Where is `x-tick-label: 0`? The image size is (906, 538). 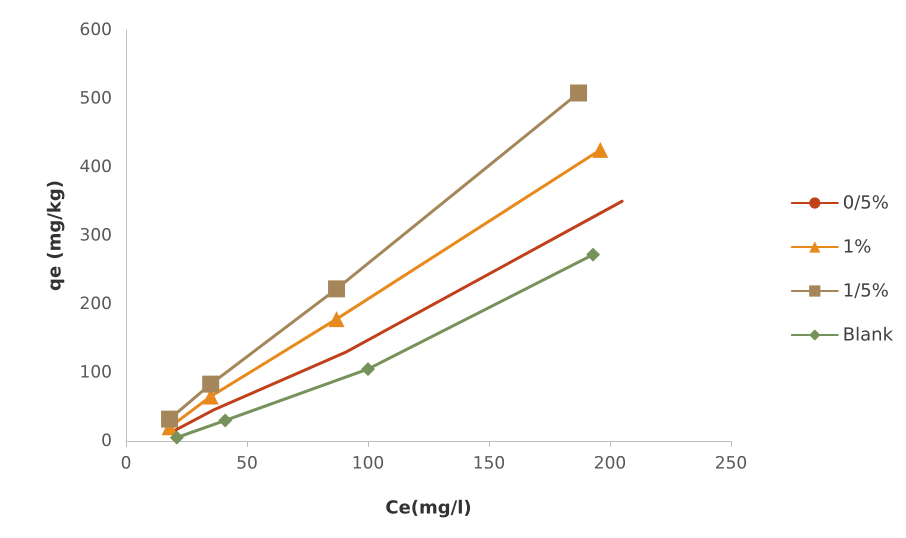 x-tick-label: 0 is located at coordinates (126, 464).